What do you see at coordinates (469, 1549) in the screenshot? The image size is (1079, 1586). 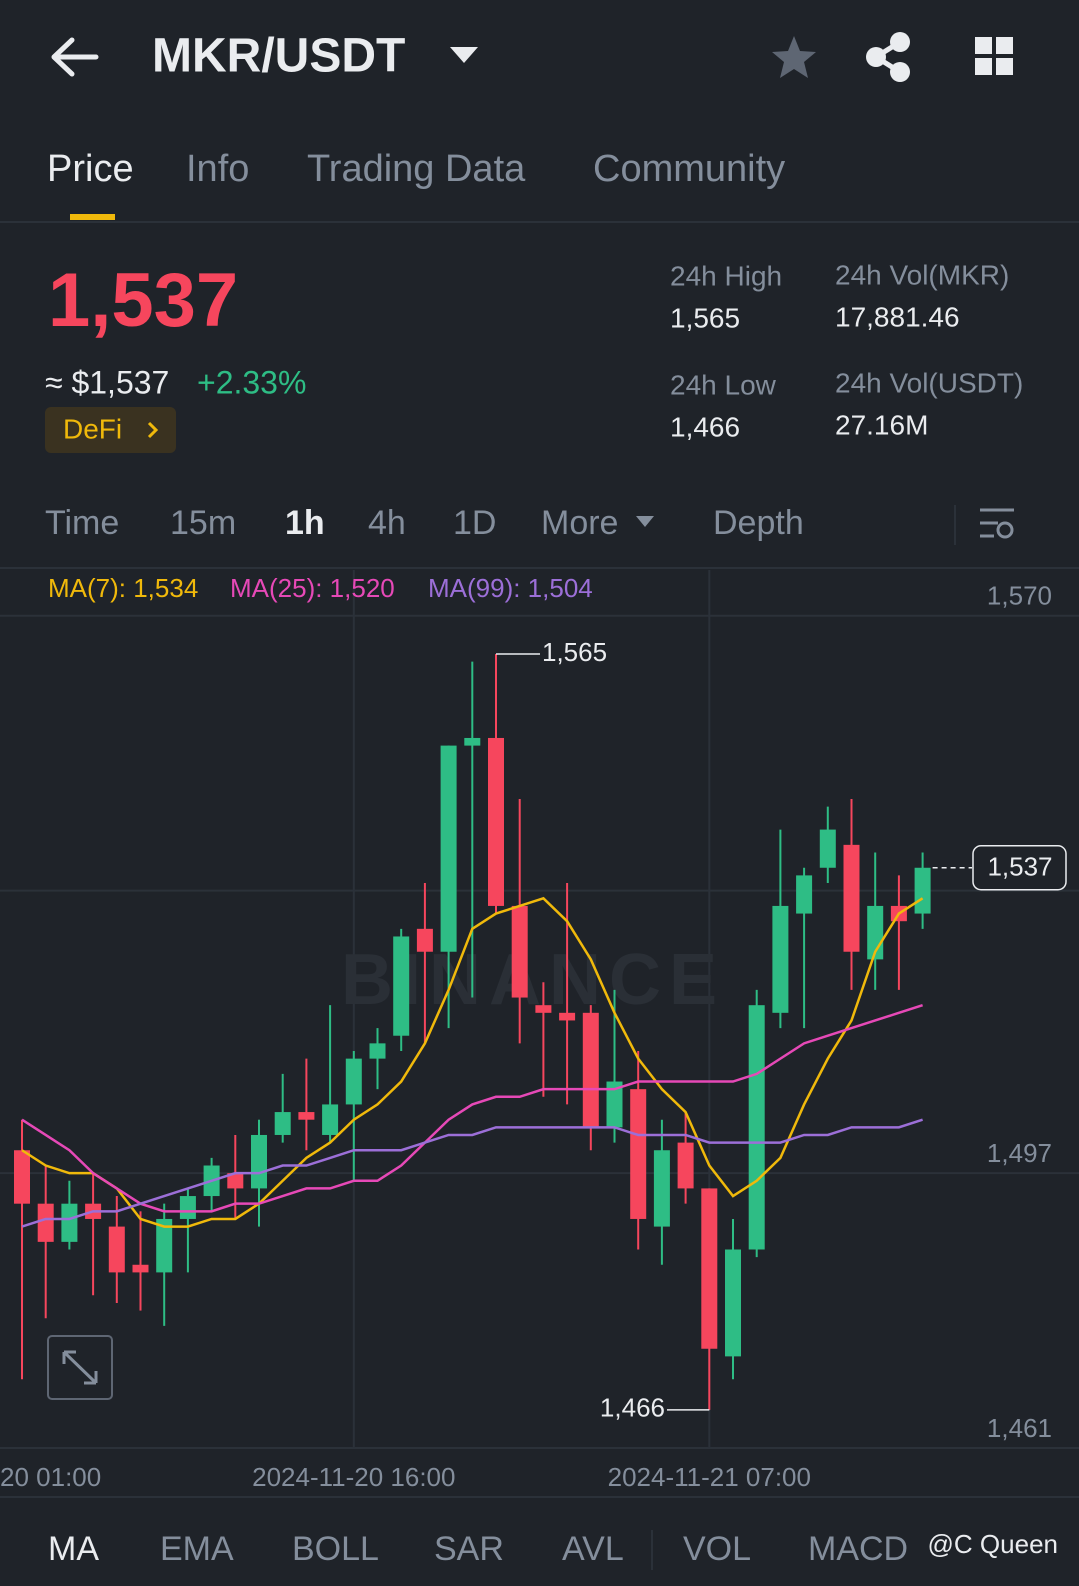 I see `indicator-tab: SAR` at bounding box center [469, 1549].